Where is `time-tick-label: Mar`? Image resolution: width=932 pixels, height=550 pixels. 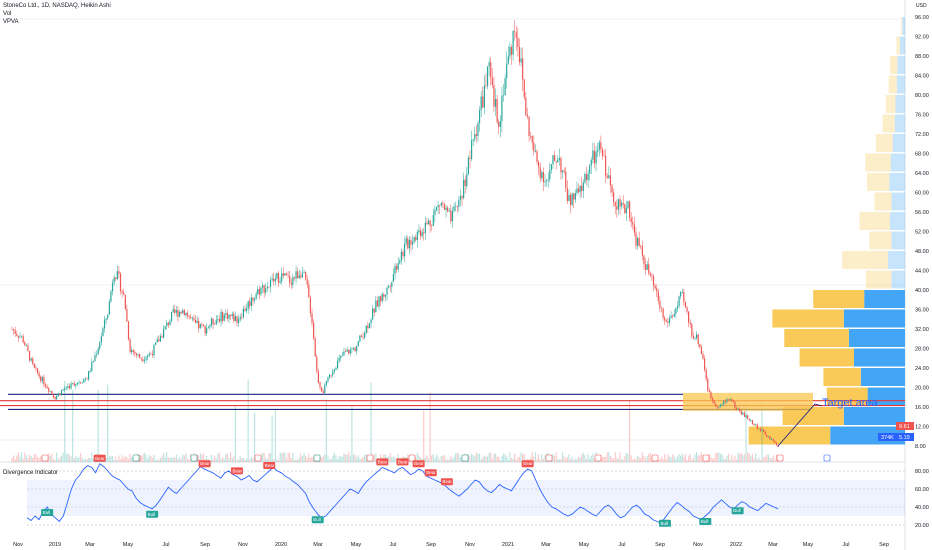 time-tick-label: Mar is located at coordinates (318, 545).